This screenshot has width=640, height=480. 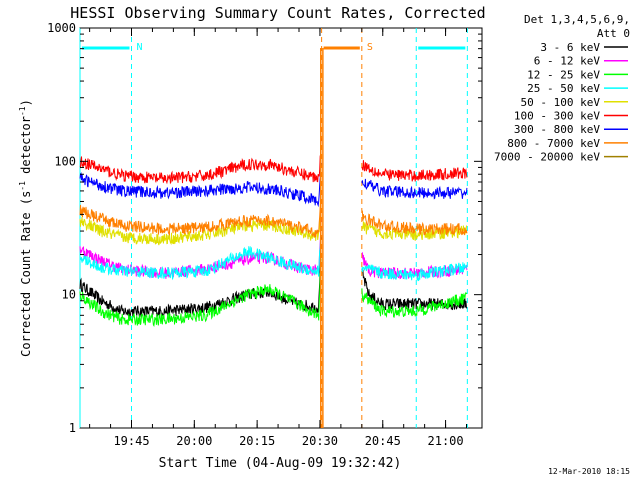 What do you see at coordinates (320, 441) in the screenshot?
I see `x-tick-label: 20:30` at bounding box center [320, 441].